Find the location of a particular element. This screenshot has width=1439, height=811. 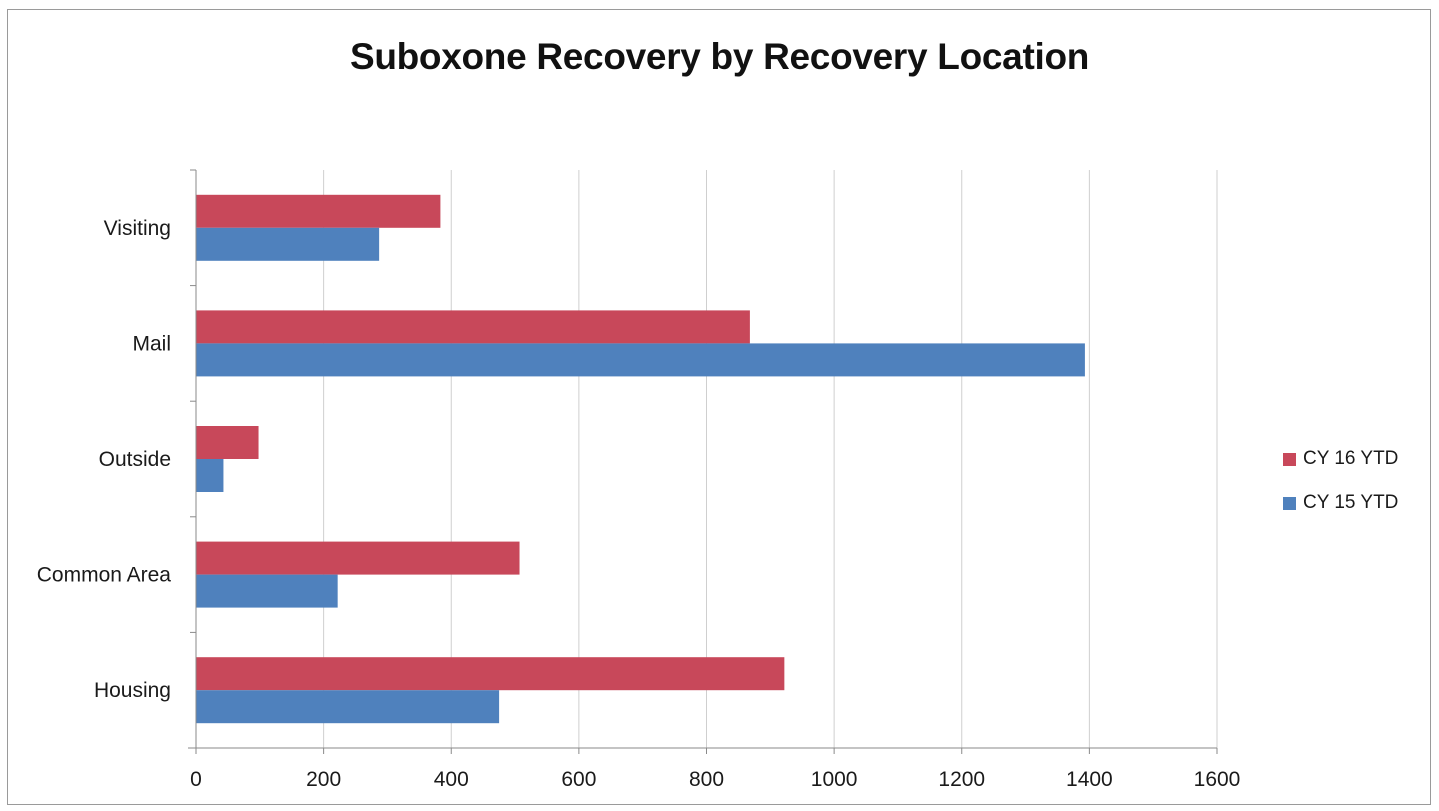

x-tick-label: 200 is located at coordinates (323, 779).